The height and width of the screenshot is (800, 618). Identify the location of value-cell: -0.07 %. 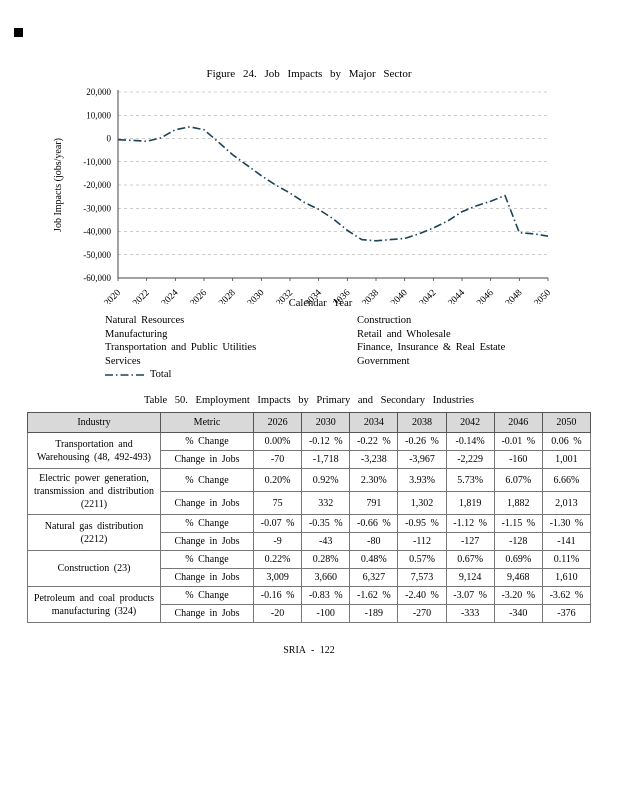
(277, 523).